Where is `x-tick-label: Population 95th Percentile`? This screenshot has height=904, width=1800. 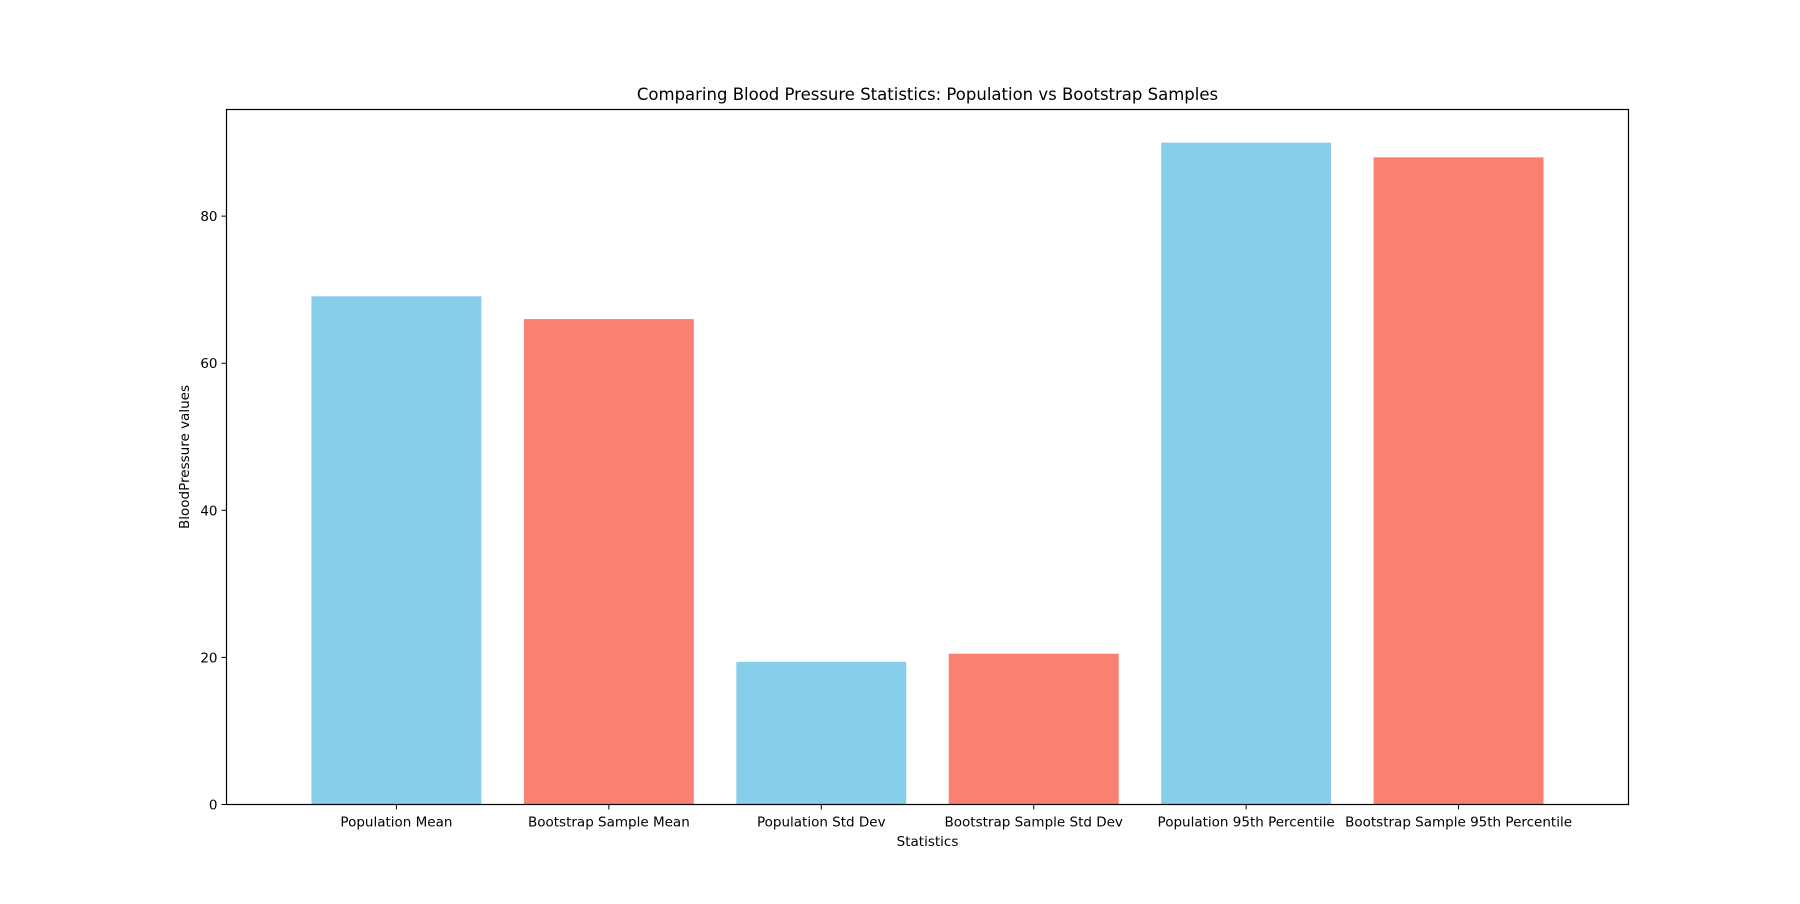 x-tick-label: Population 95th Percentile is located at coordinates (1246, 823).